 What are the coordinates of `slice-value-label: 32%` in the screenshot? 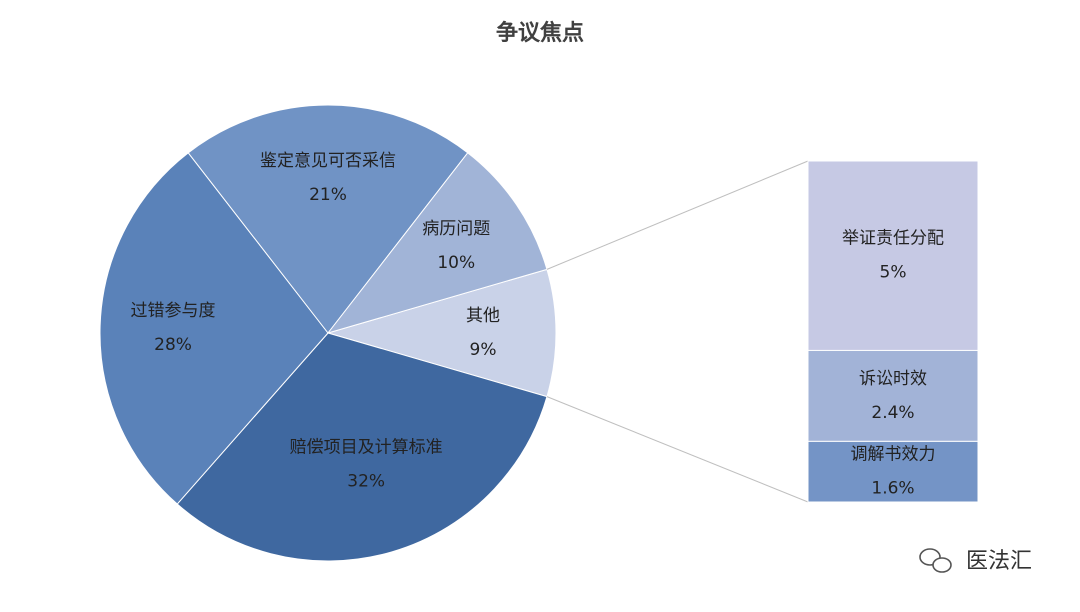 It's located at (366, 481).